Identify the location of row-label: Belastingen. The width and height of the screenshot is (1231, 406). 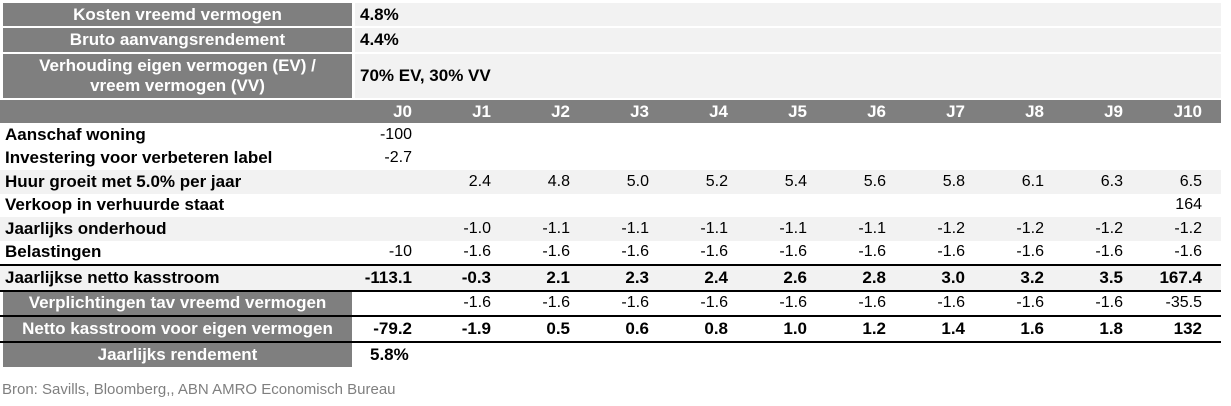
(53, 252).